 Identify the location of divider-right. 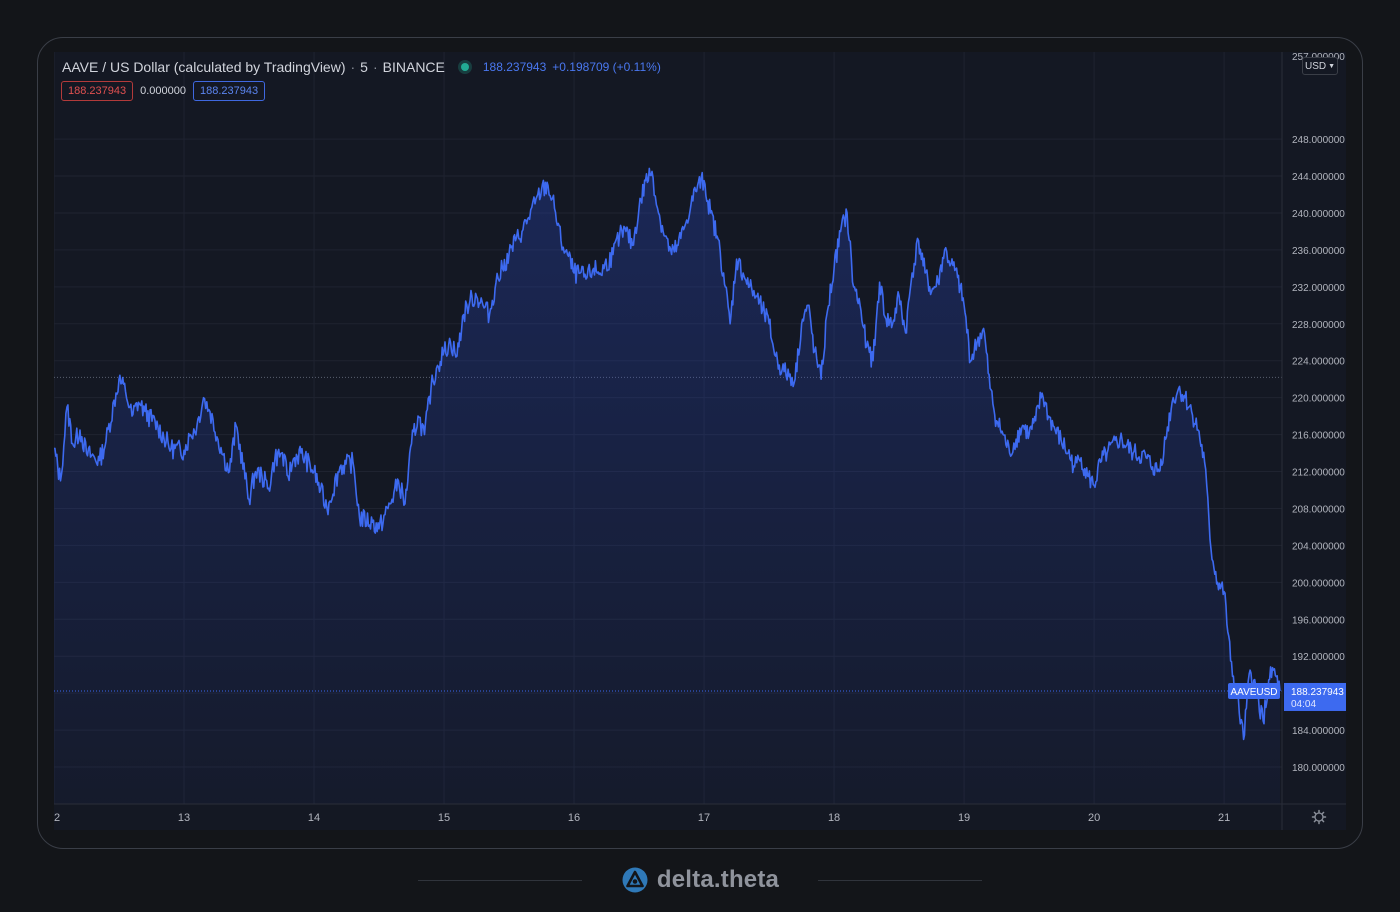
(900, 880).